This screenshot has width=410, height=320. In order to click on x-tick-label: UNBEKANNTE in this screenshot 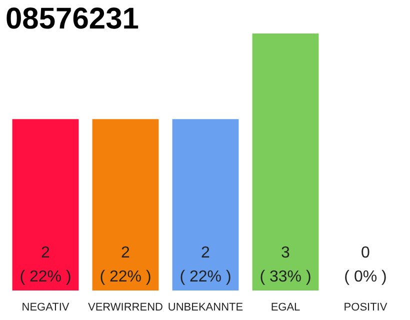, I will do `click(206, 308)`.